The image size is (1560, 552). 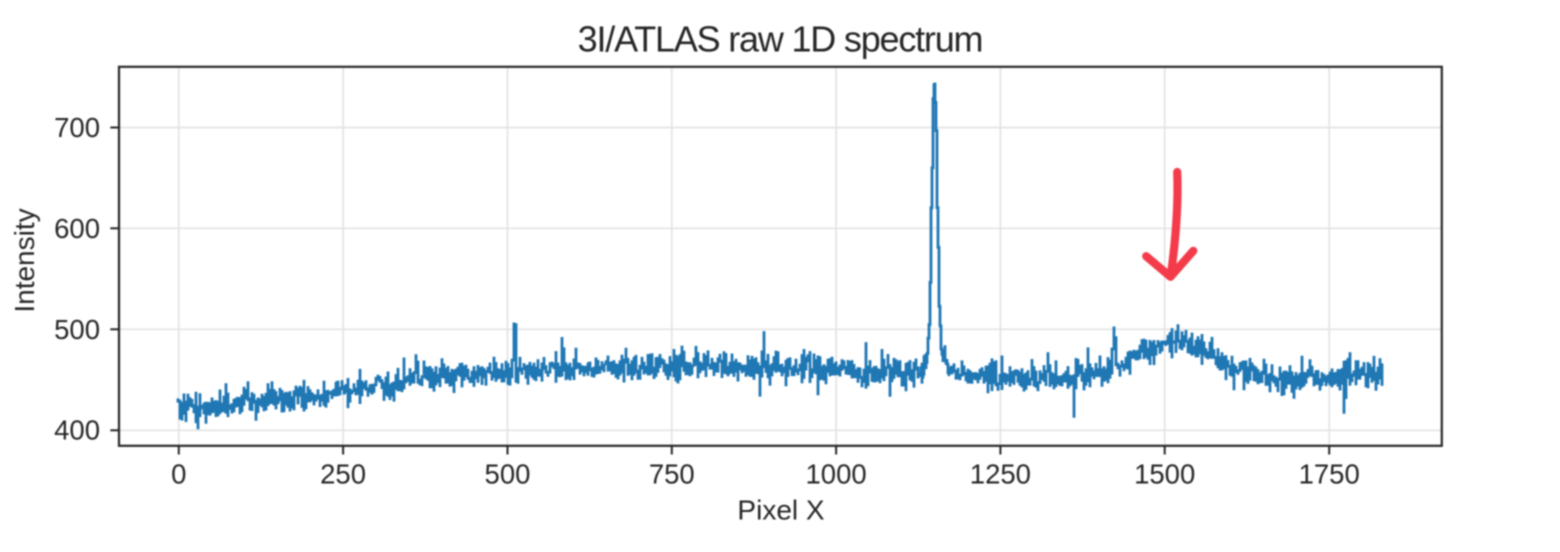 I want to click on svg-text: 1500, so click(x=1164, y=474).